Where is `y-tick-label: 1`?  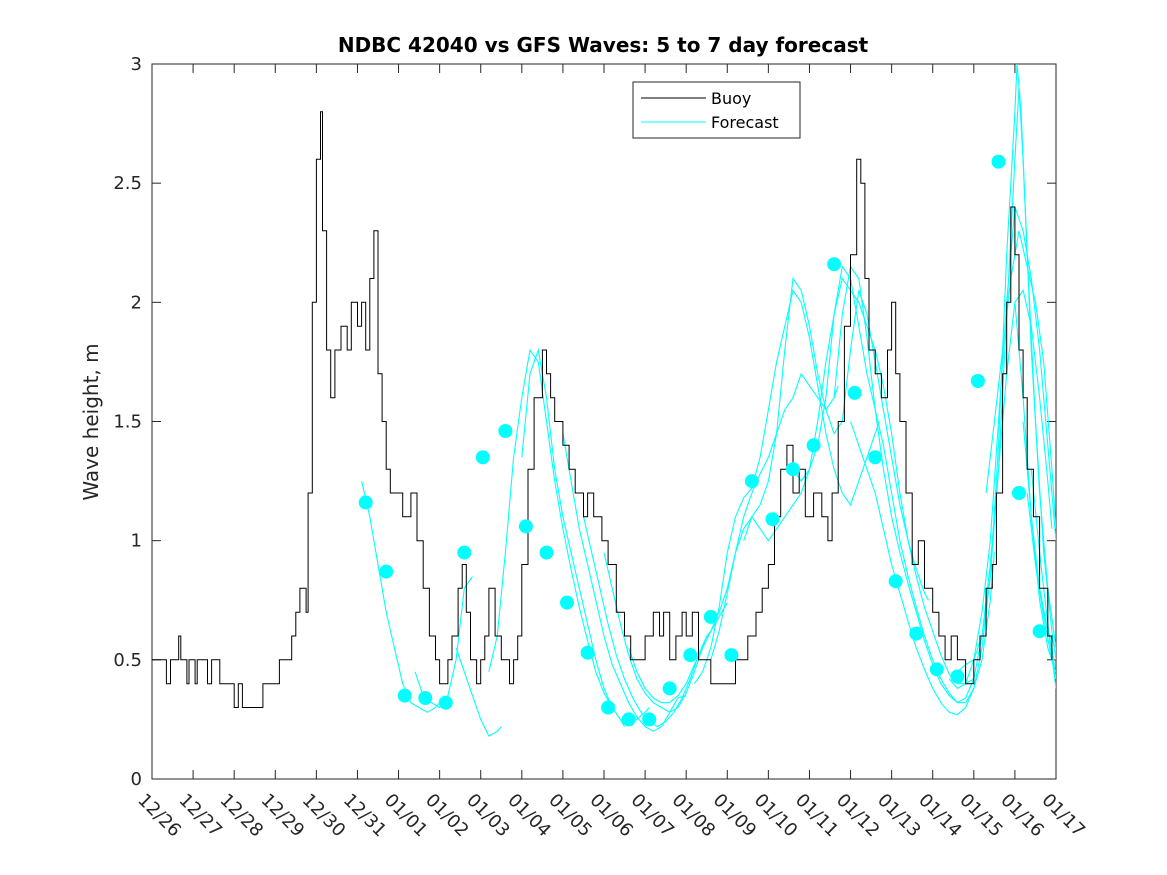 y-tick-label: 1 is located at coordinates (136, 541).